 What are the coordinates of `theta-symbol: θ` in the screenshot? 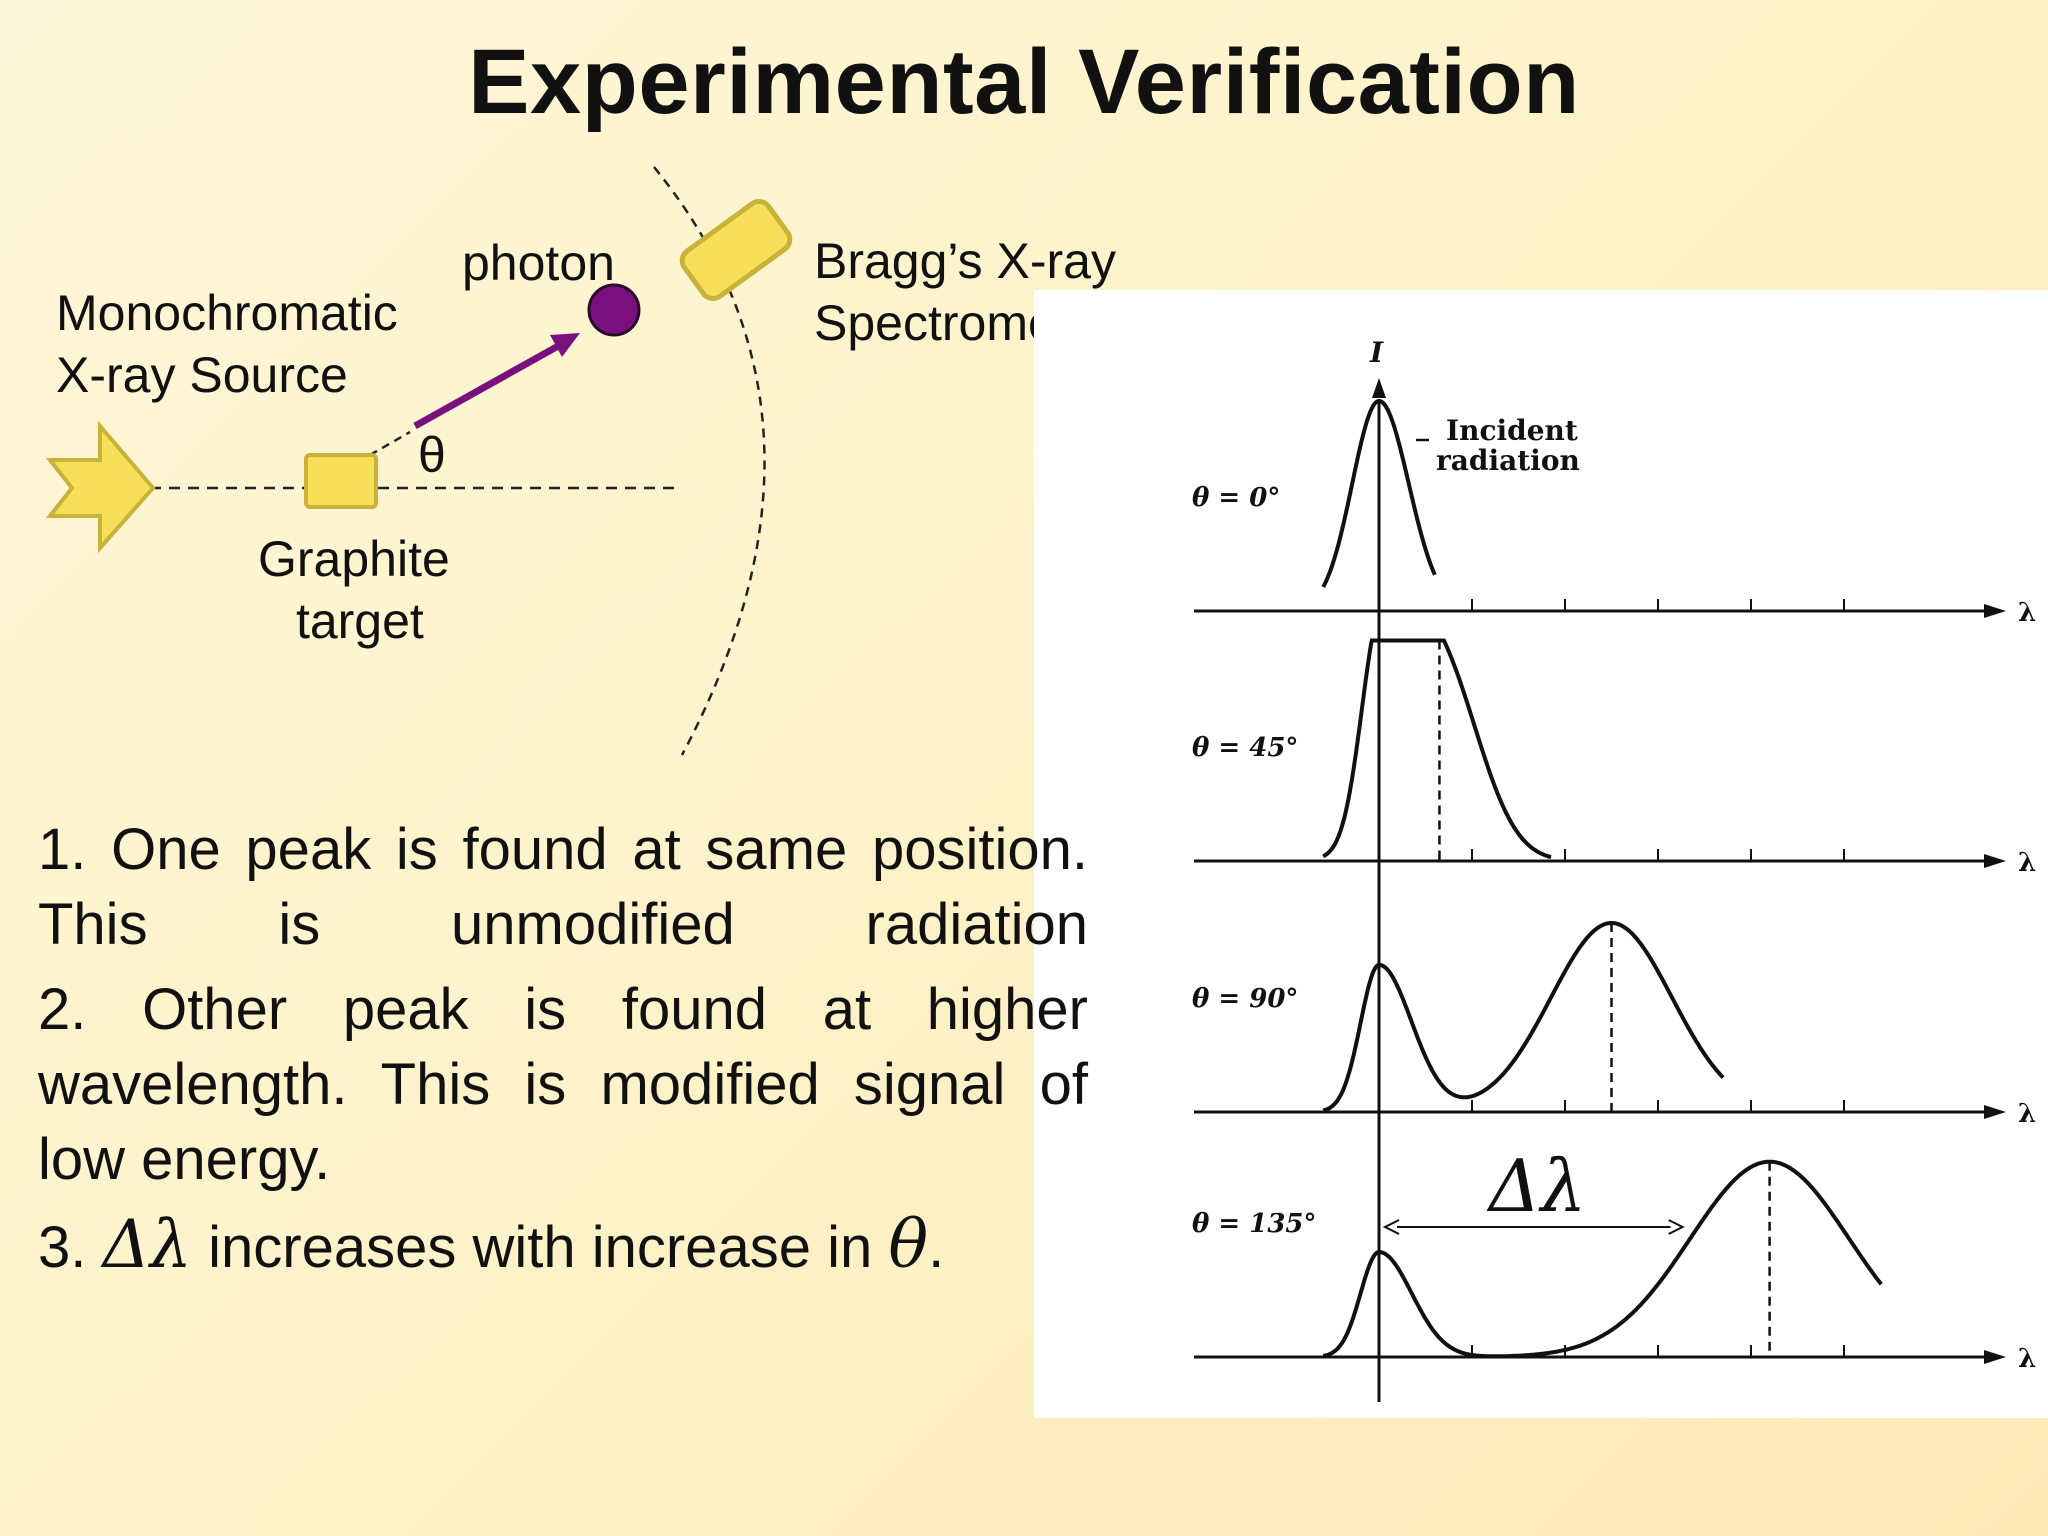 It's located at (908, 1244).